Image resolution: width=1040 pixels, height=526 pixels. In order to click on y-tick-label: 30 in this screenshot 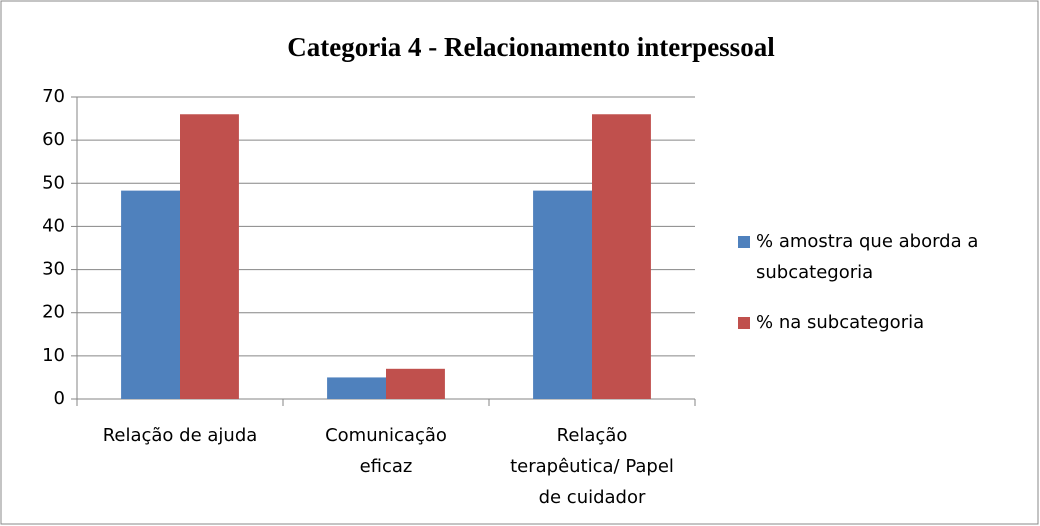, I will do `click(53, 269)`.